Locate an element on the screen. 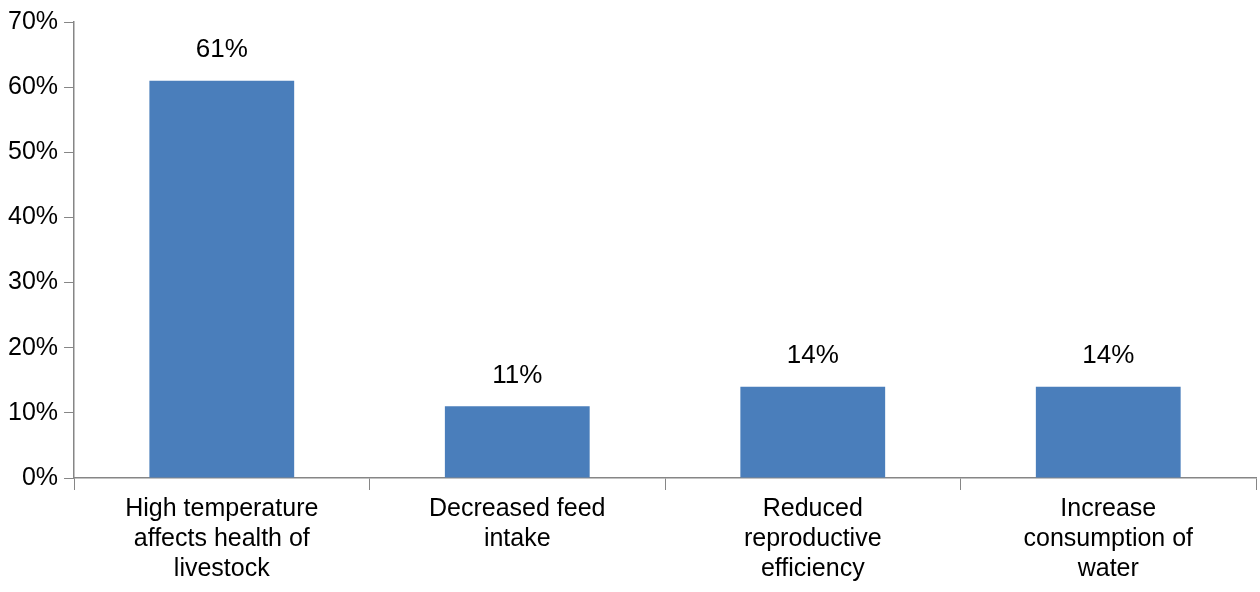  y-tick-label: 20% is located at coordinates (33, 345).